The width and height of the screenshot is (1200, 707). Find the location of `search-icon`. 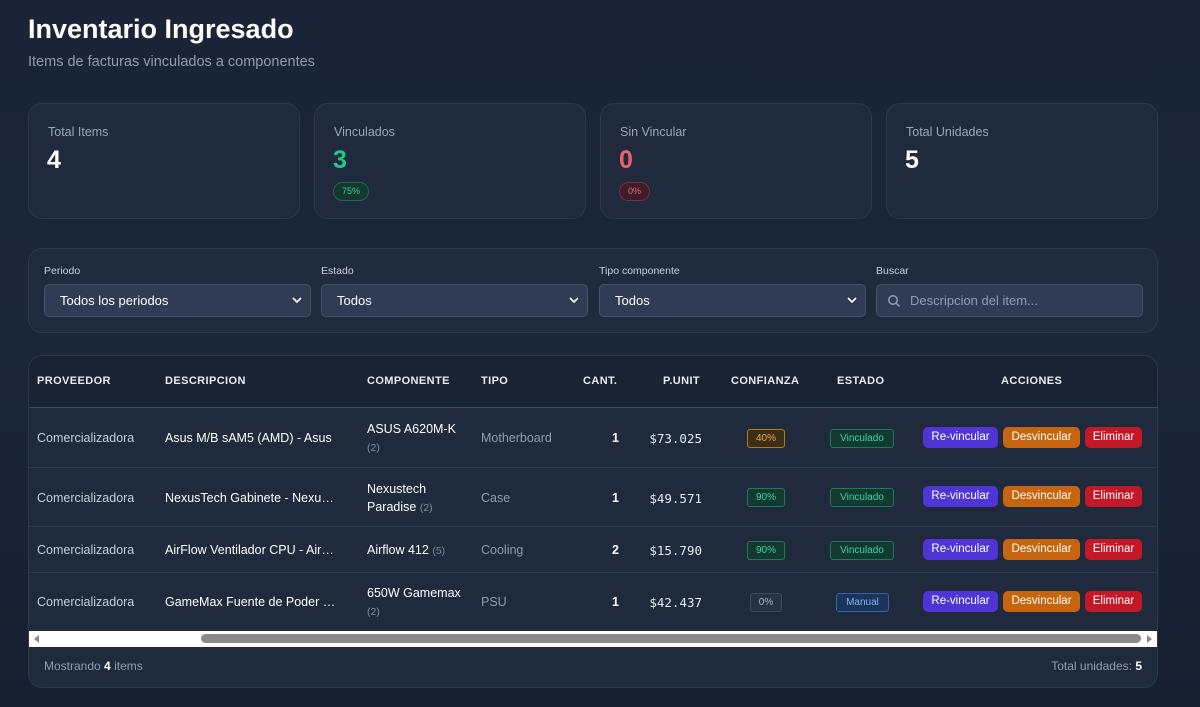

search-icon is located at coordinates (894, 301).